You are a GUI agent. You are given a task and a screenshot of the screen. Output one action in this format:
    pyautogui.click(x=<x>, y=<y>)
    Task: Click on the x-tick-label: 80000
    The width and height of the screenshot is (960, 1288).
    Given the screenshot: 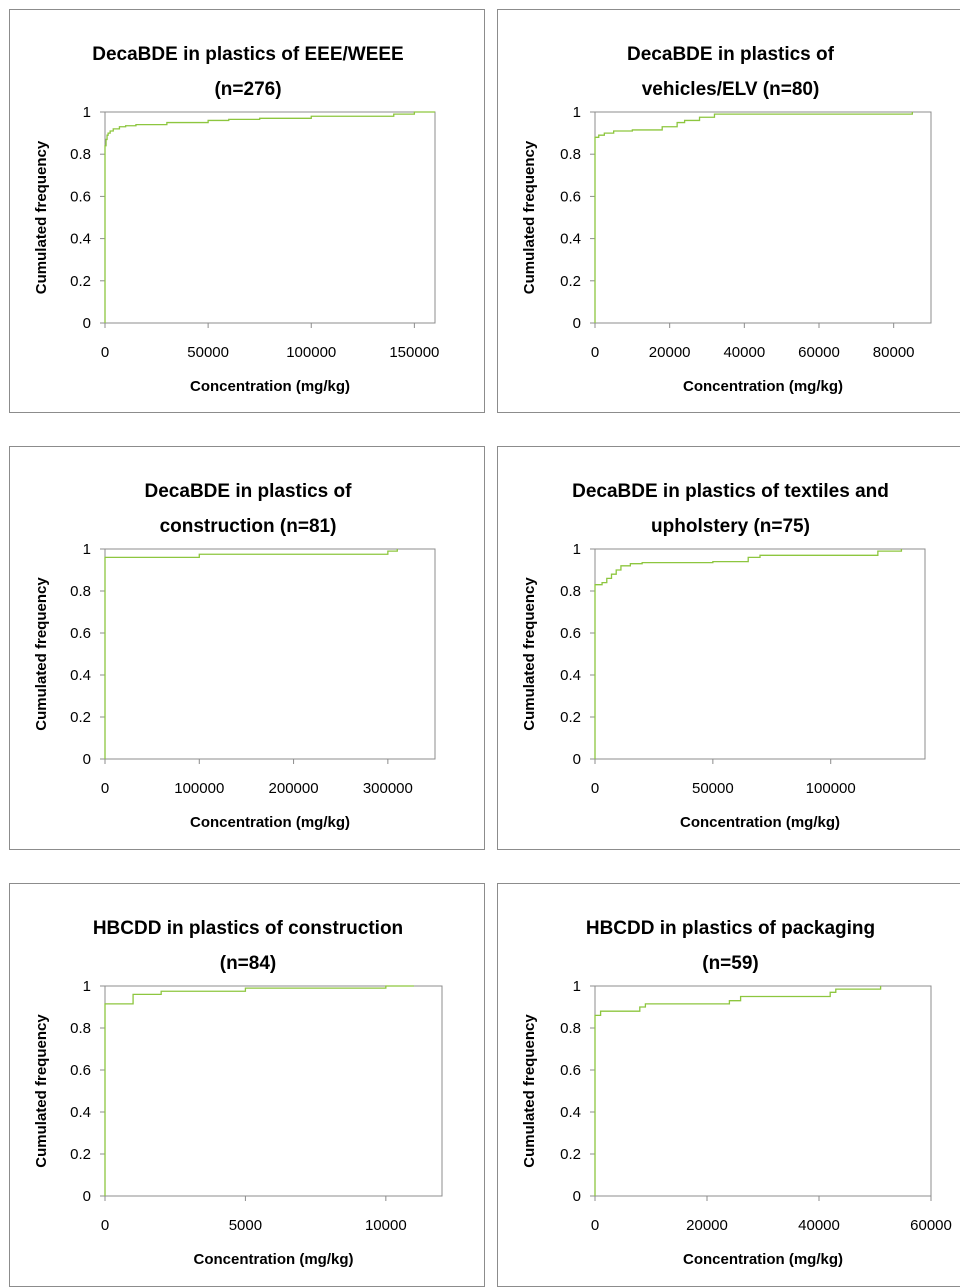 What is the action you would take?
    pyautogui.click(x=894, y=352)
    